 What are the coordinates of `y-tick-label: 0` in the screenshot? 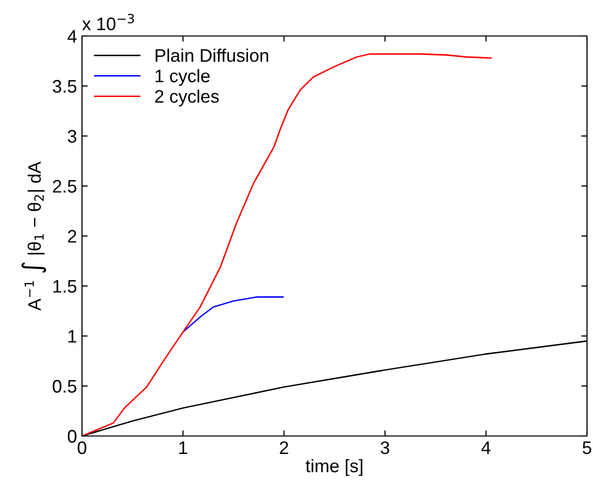 It's located at (72, 436).